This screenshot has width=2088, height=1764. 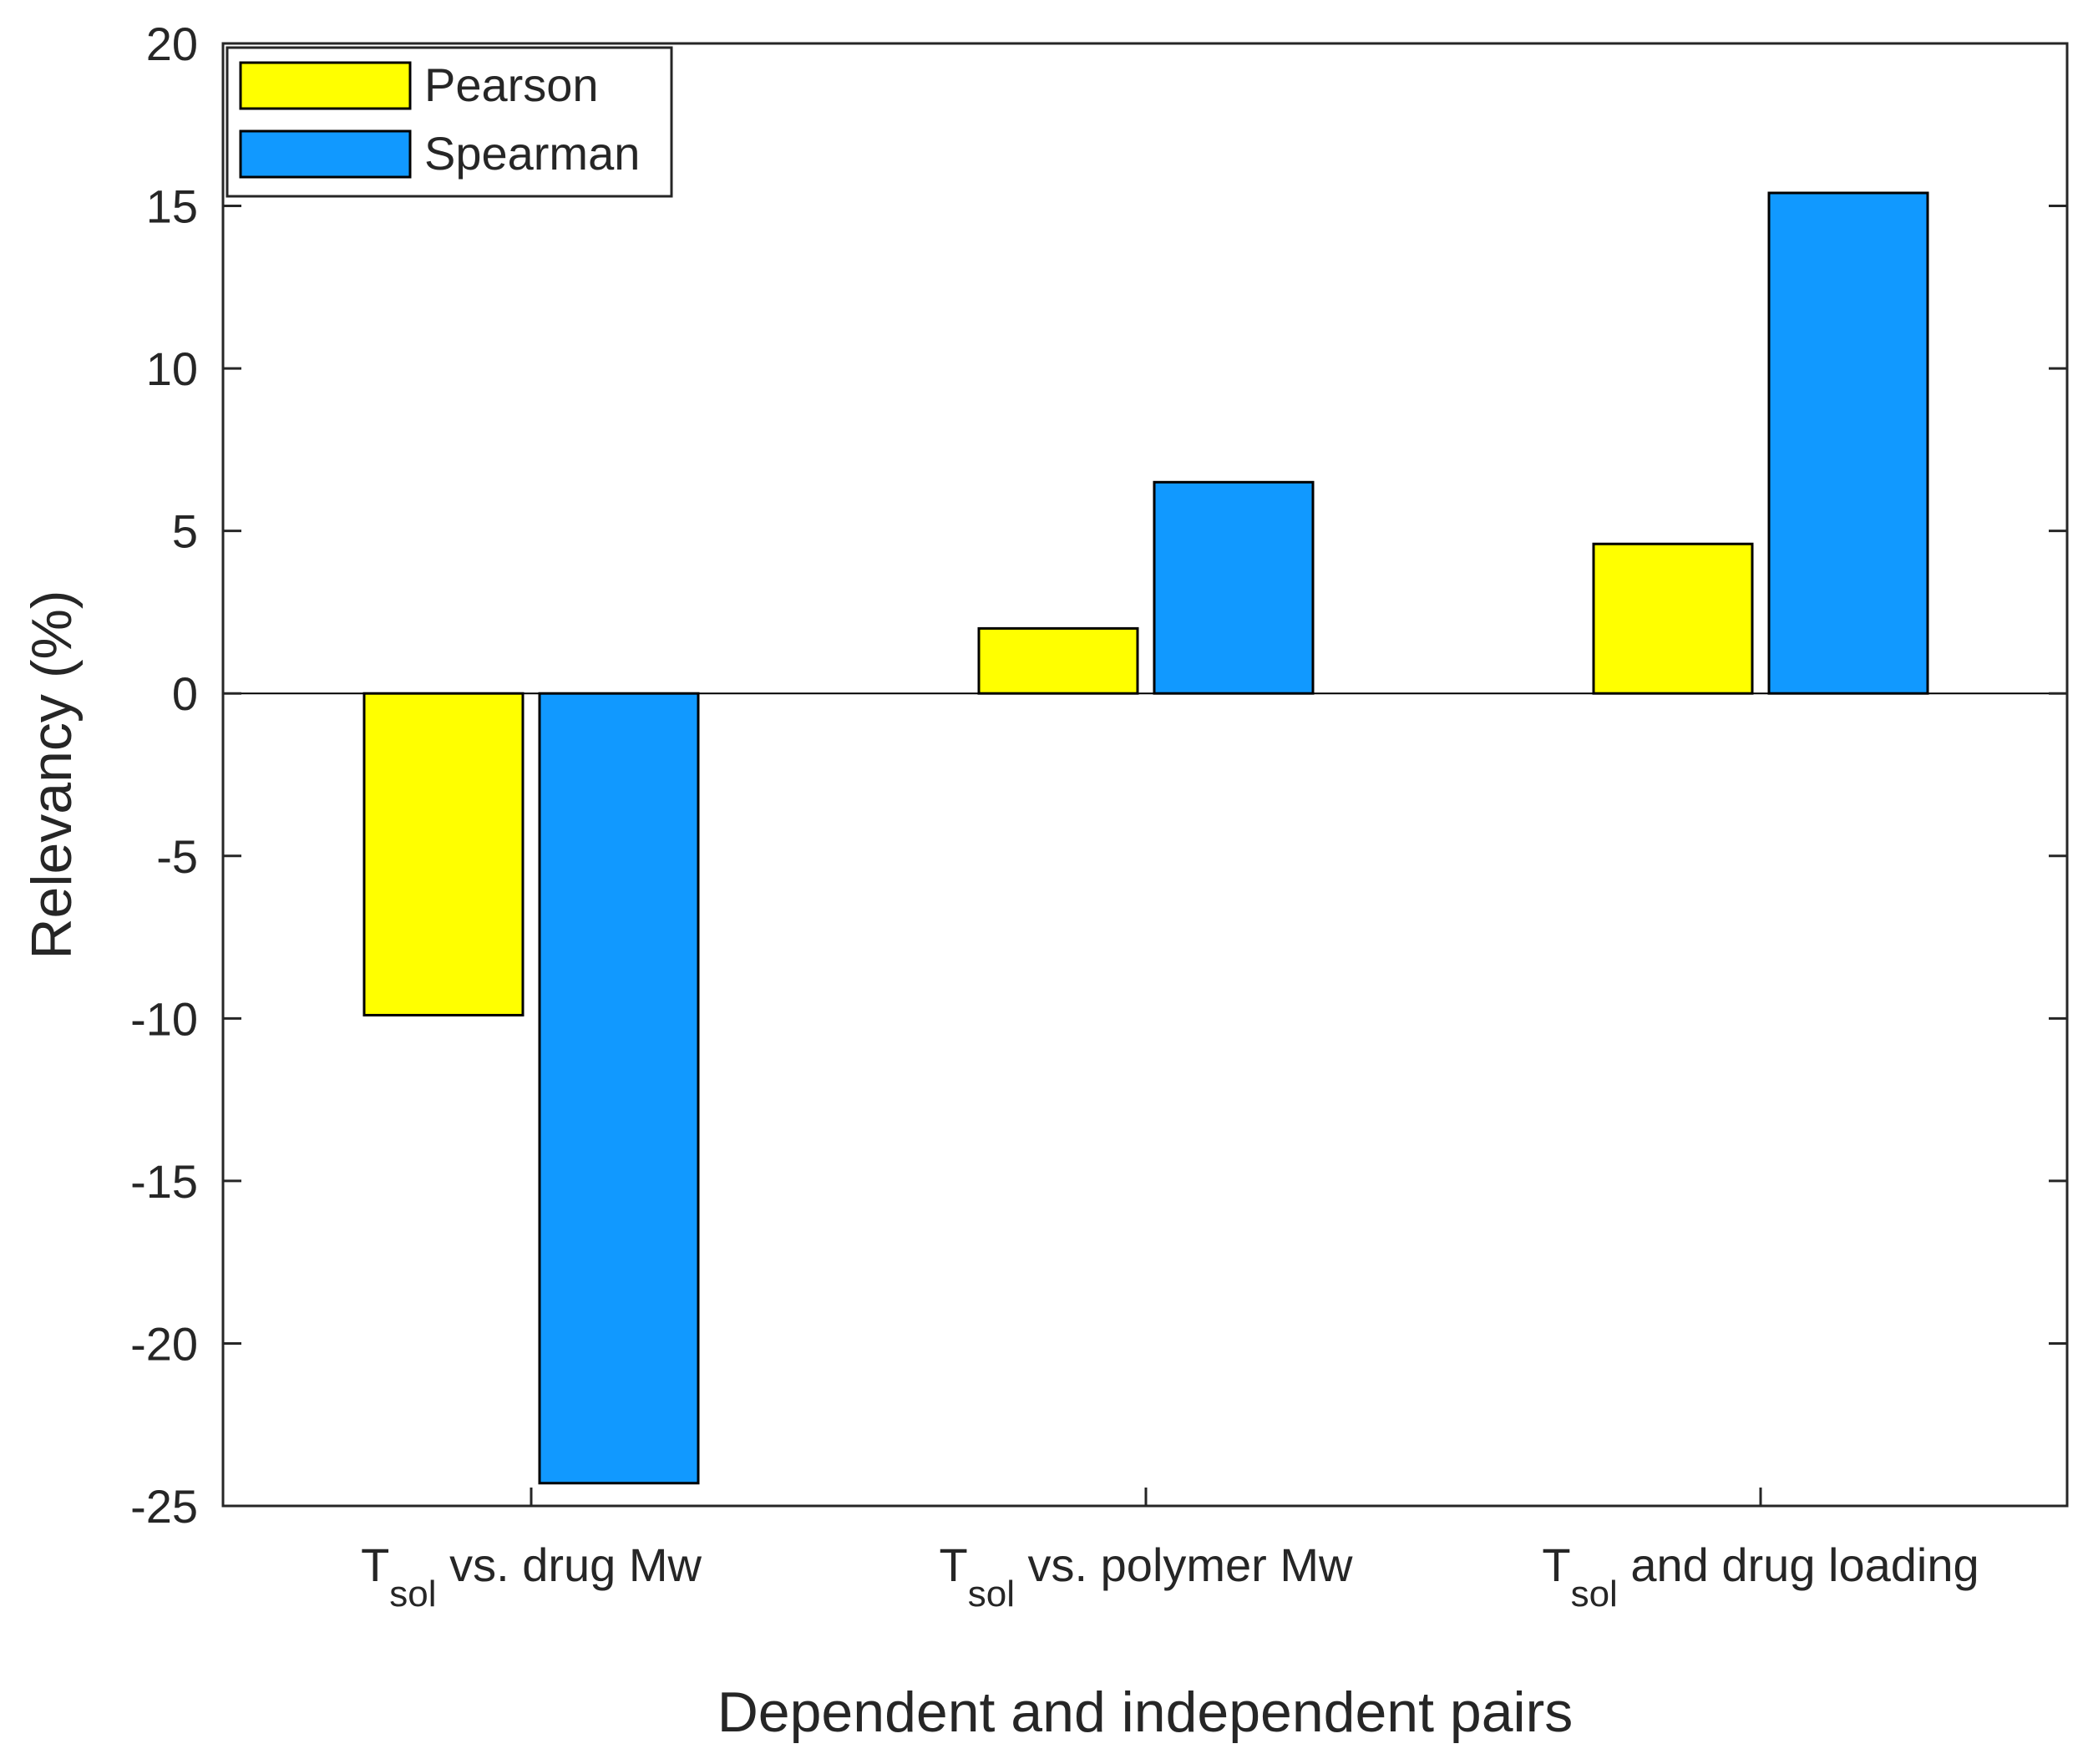 I want to click on y-tick-label: 15, so click(x=172, y=206).